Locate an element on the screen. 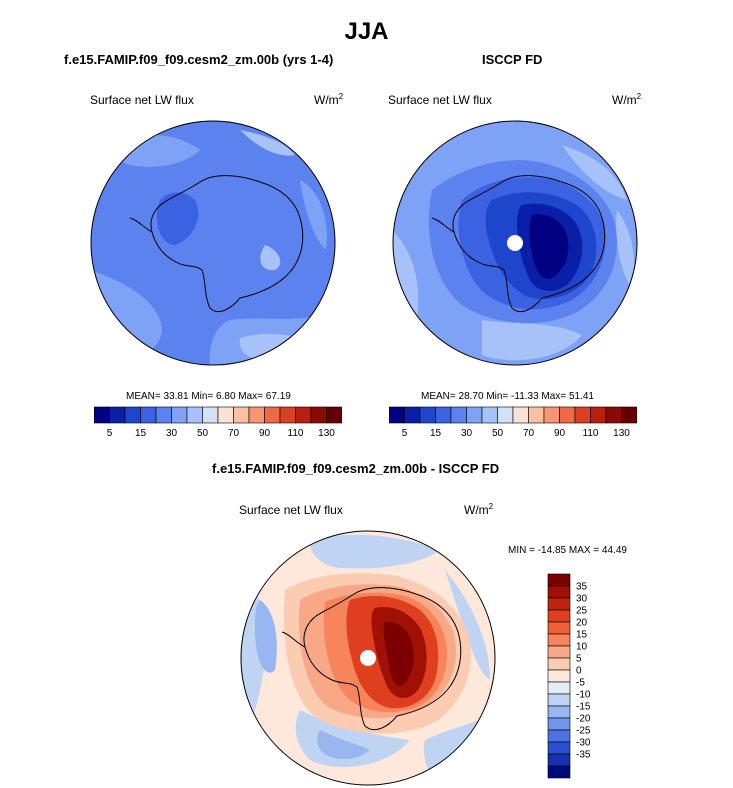 Image resolution: width=733 pixels, height=788 pixels. obs-map-frame is located at coordinates (515, 243).